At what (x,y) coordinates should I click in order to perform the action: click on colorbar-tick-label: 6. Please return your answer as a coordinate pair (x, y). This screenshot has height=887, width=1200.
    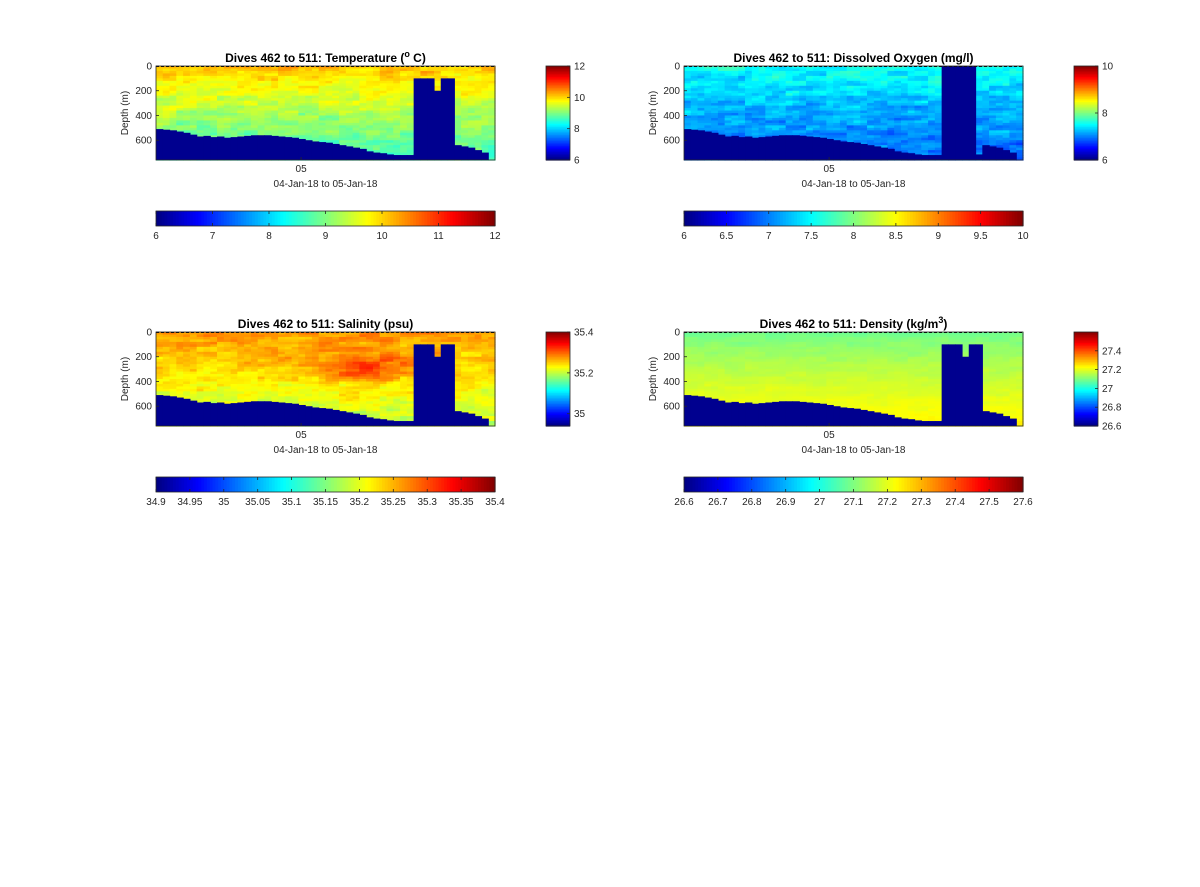
    Looking at the image, I should click on (577, 161).